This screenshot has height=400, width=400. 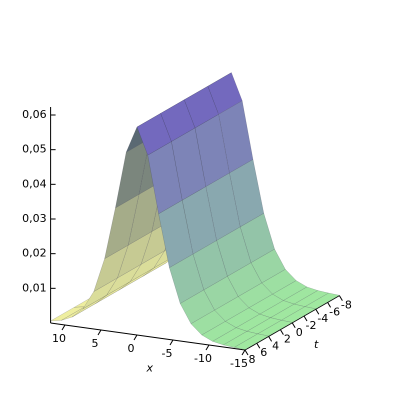 What do you see at coordinates (203, 358) in the screenshot?
I see `x-tick-label: -10` at bounding box center [203, 358].